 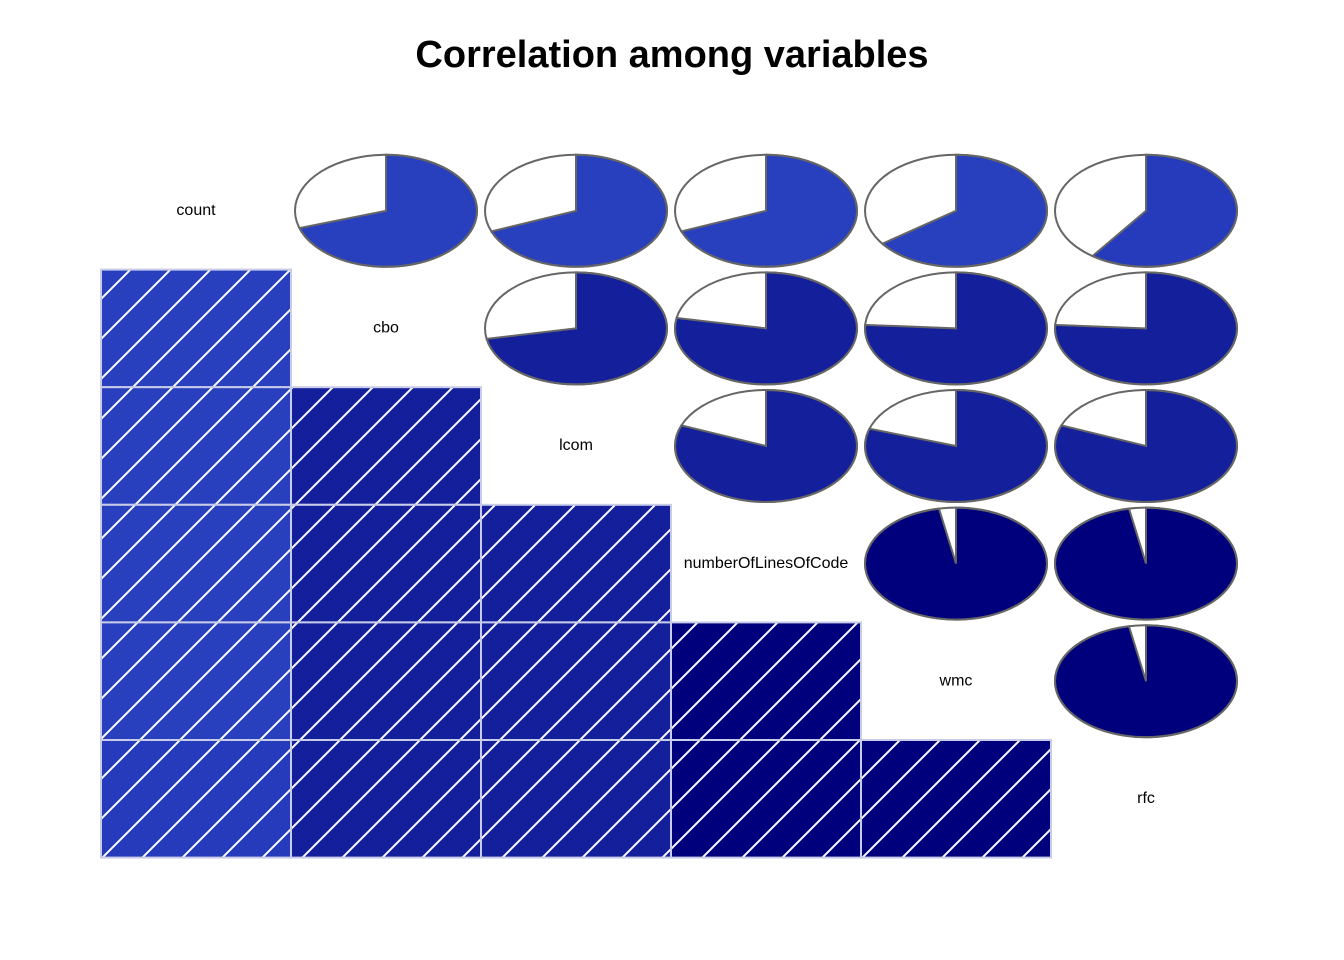 I want to click on pie-count-numberOfLinesOfCode, so click(x=766, y=210).